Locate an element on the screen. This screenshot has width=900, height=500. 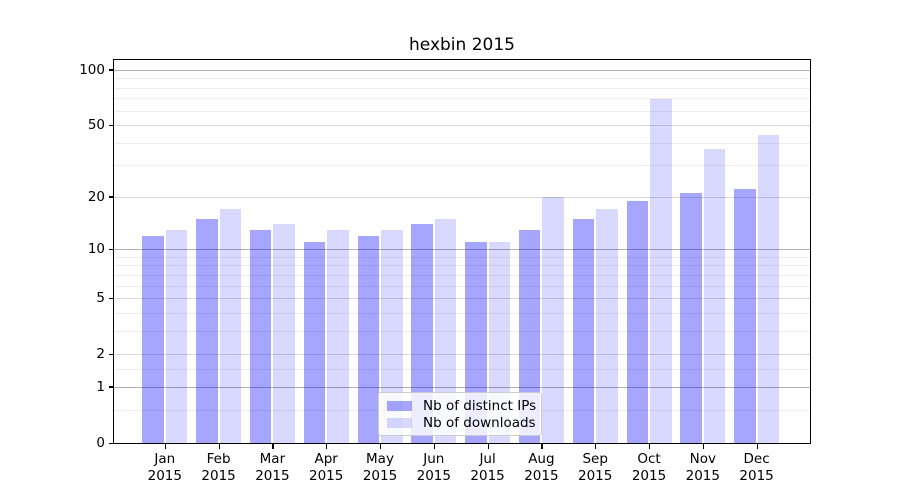
bar-distinct-ips-sep is located at coordinates (583, 330).